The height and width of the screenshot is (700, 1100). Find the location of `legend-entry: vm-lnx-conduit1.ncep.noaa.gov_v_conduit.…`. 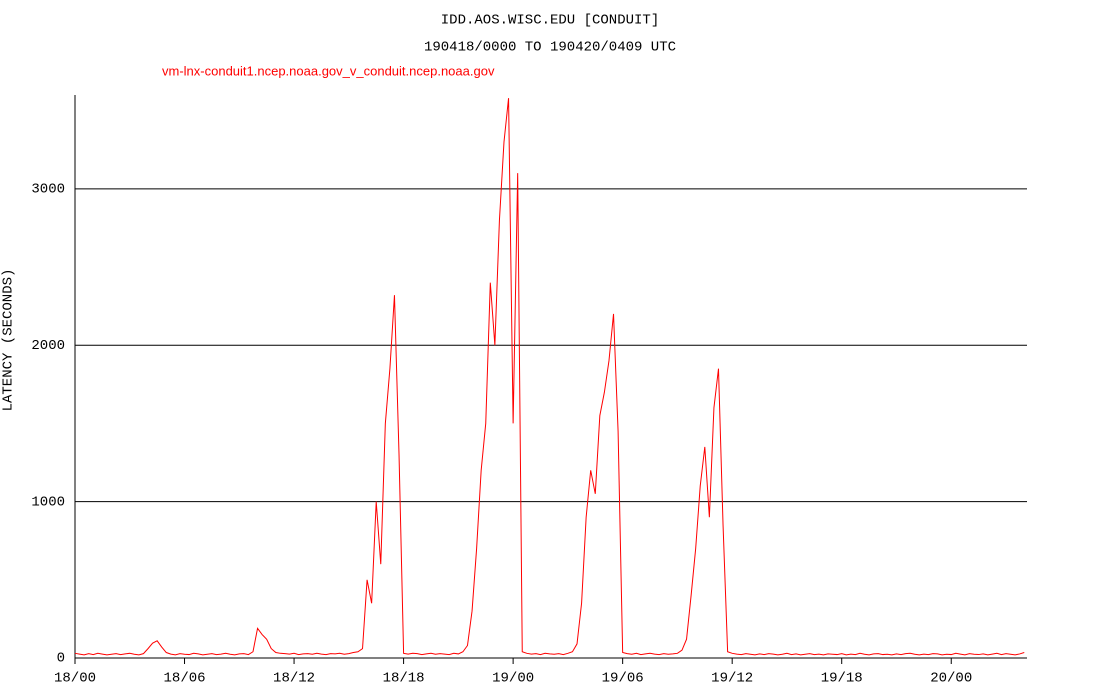

legend-entry: vm-lnx-conduit1.ncep.noaa.gov_v_conduit.… is located at coordinates (328, 70).